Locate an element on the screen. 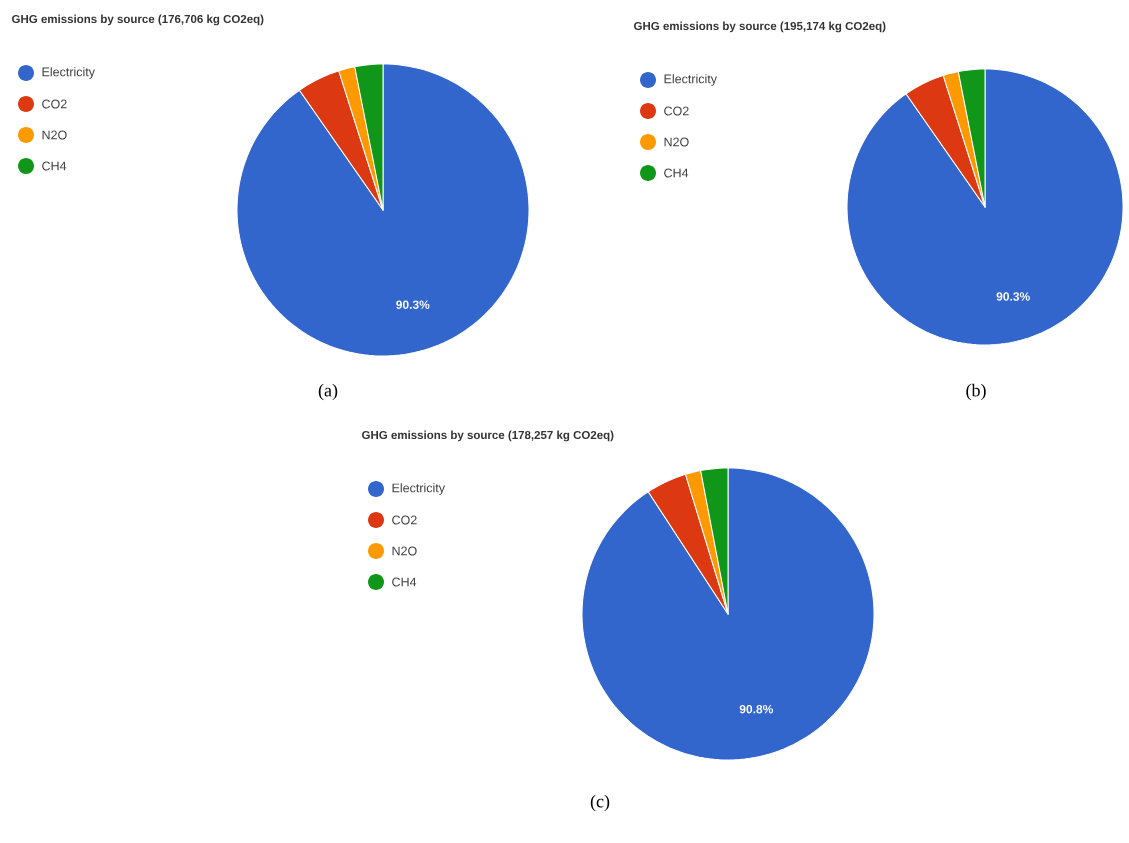 The height and width of the screenshot is (843, 1129). chart-title: GHG emissions by source (195,174 kg CO2eq) is located at coordinates (760, 27).